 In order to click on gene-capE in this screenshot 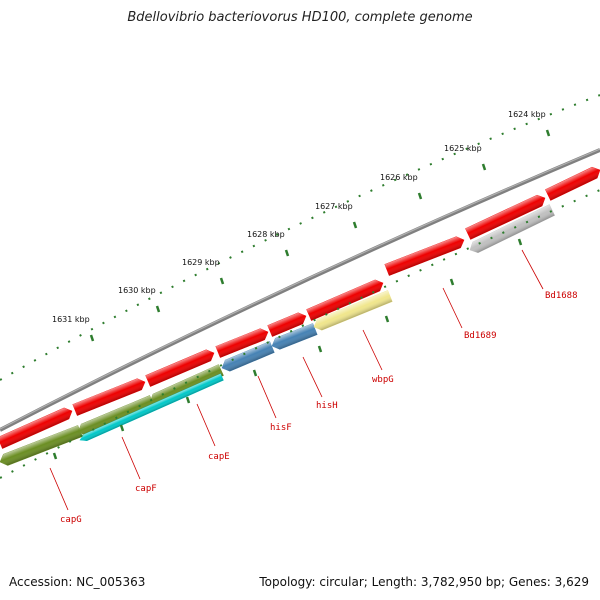, I will do `click(151, 407)`.